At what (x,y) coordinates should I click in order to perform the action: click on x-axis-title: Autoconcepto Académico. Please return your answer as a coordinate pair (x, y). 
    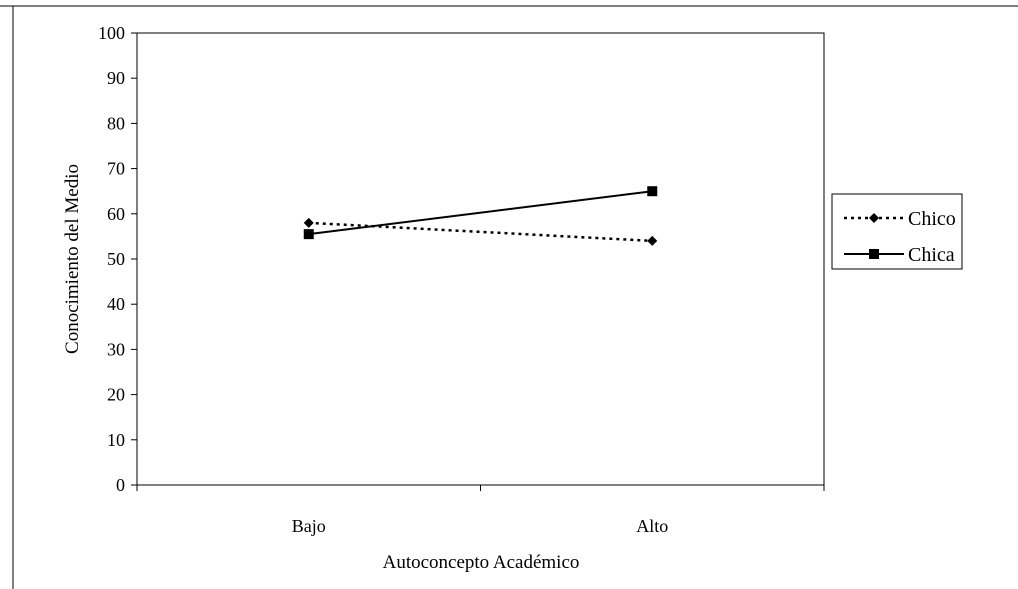
    Looking at the image, I should click on (481, 562).